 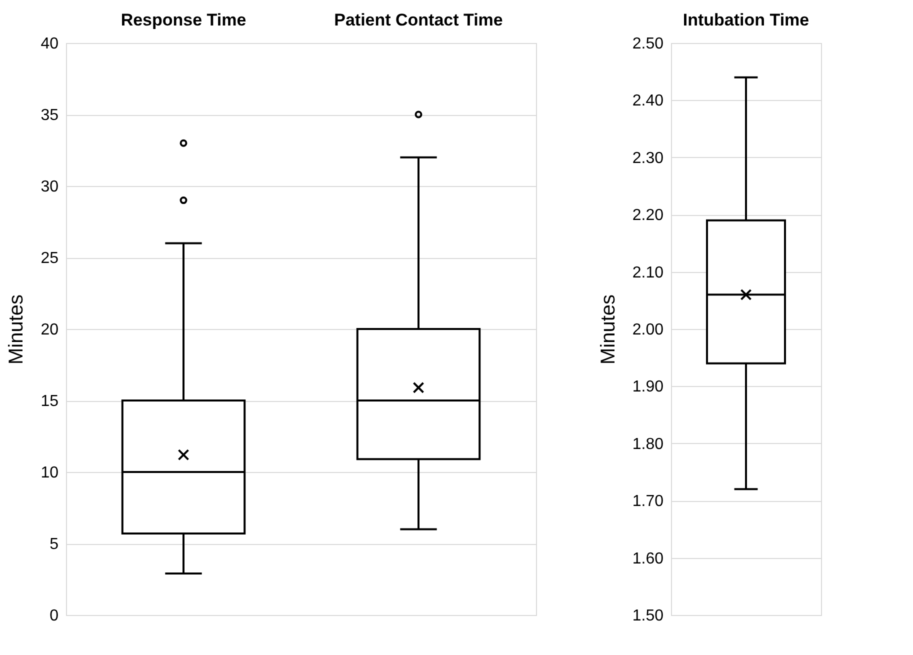 What do you see at coordinates (648, 387) in the screenshot?
I see `y-tick-label: 1.90` at bounding box center [648, 387].